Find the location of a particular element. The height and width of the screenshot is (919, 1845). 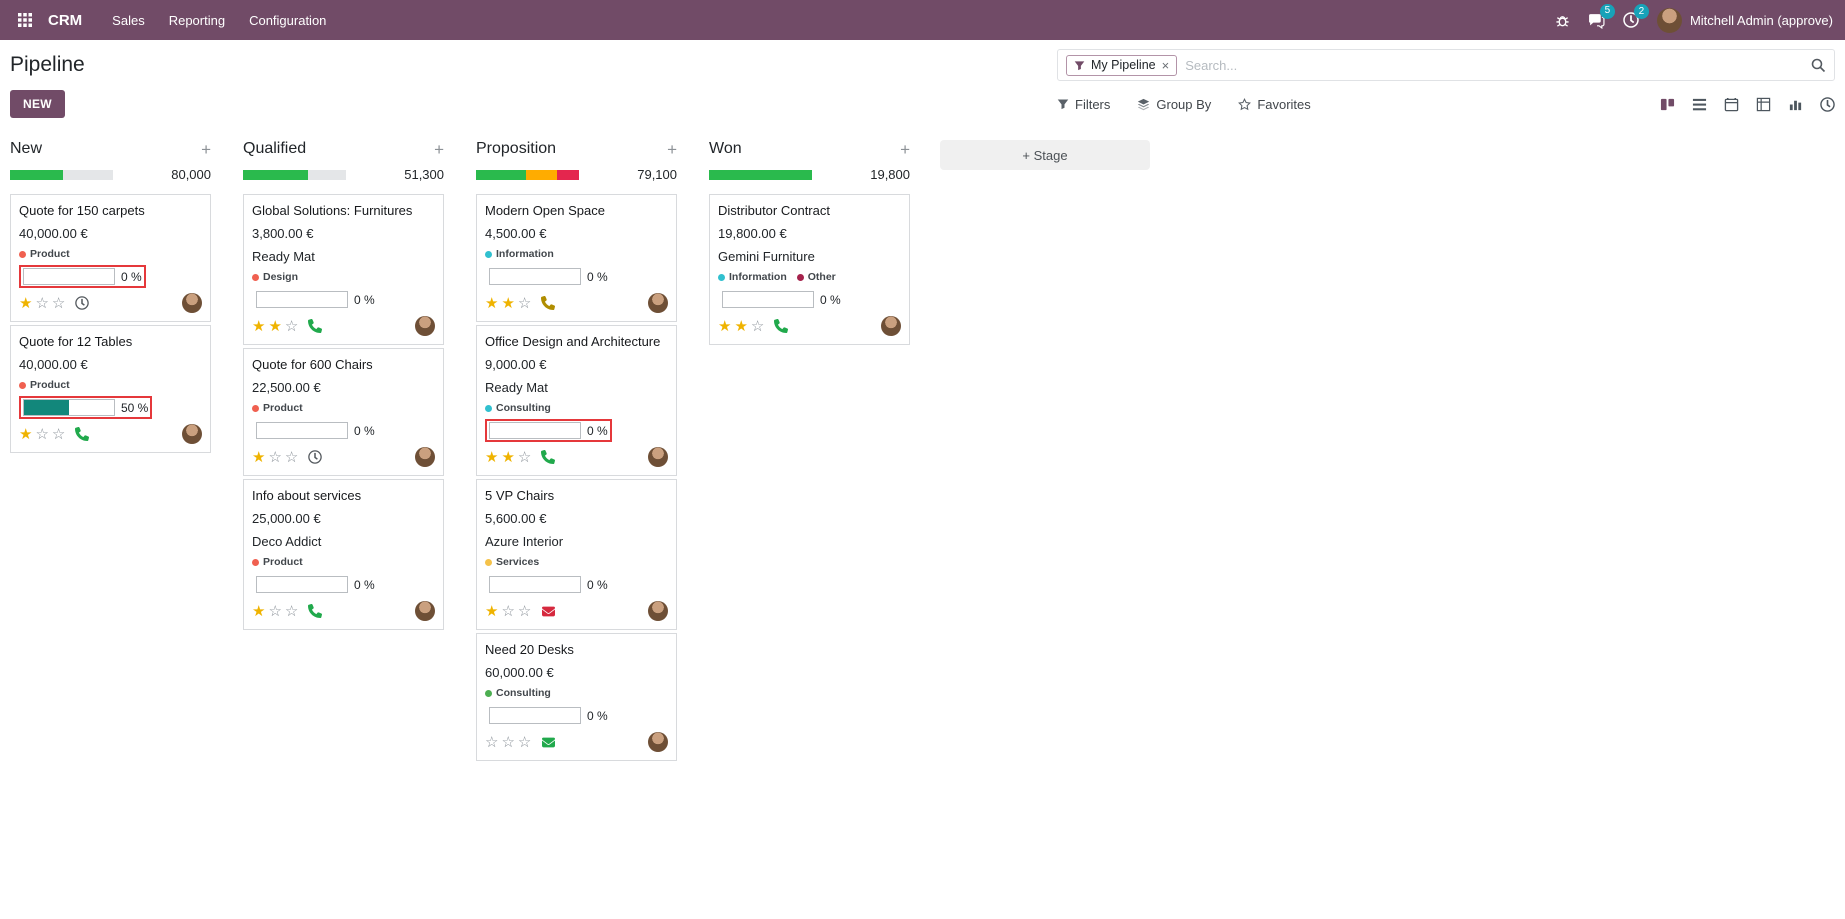

add-stage-button: + Stage is located at coordinates (1045, 155).